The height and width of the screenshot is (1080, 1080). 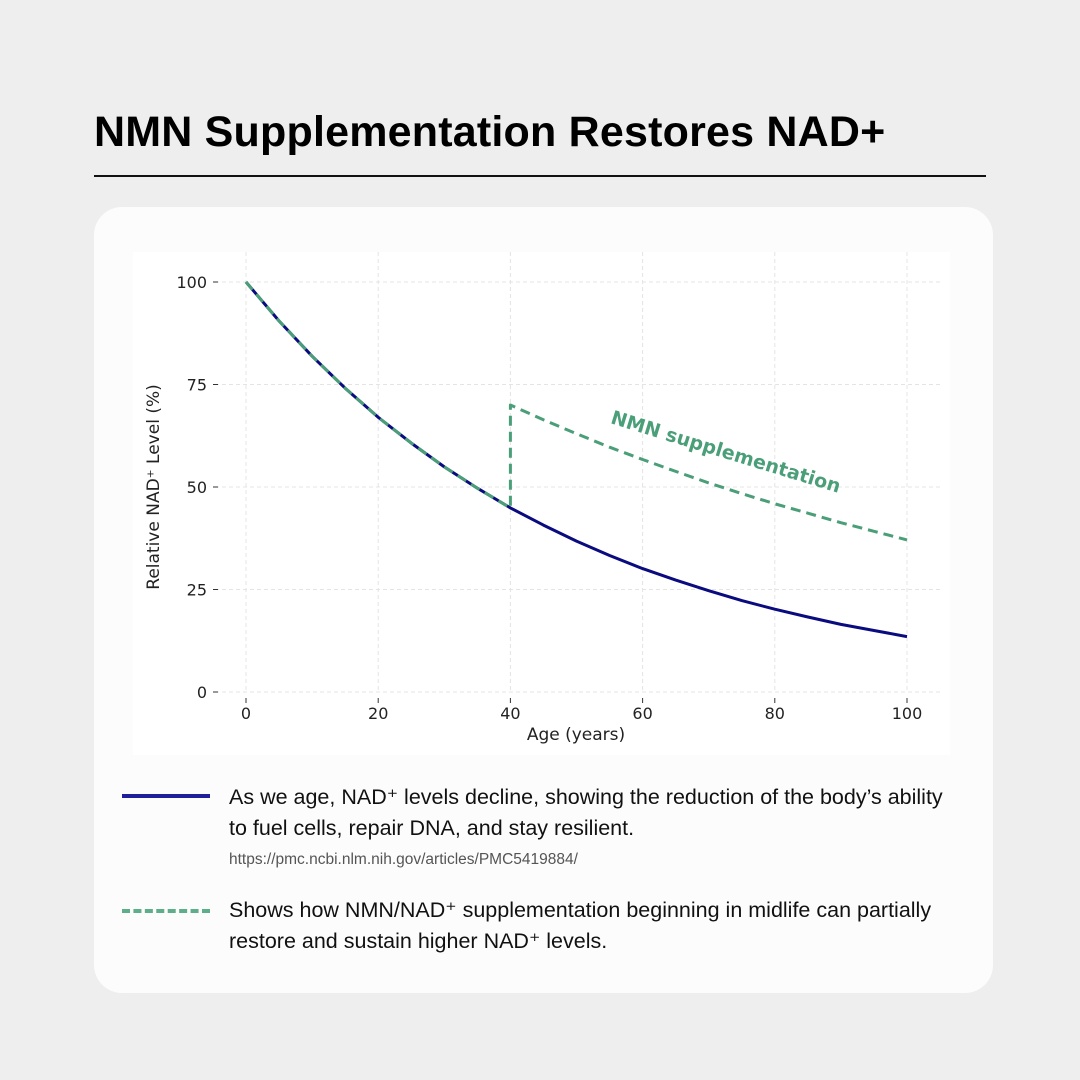 What do you see at coordinates (907, 713) in the screenshot?
I see `x-tick-label: 100` at bounding box center [907, 713].